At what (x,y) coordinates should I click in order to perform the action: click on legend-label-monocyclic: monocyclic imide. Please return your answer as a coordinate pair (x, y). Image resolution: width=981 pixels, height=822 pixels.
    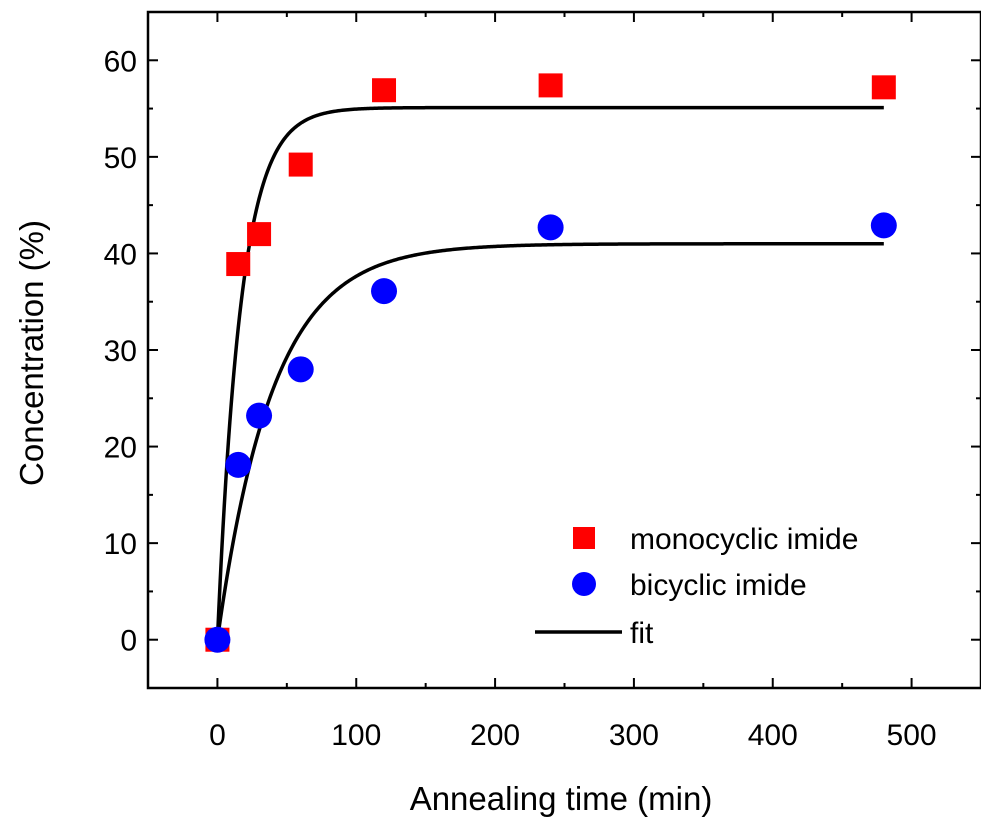
    Looking at the image, I should click on (744, 539).